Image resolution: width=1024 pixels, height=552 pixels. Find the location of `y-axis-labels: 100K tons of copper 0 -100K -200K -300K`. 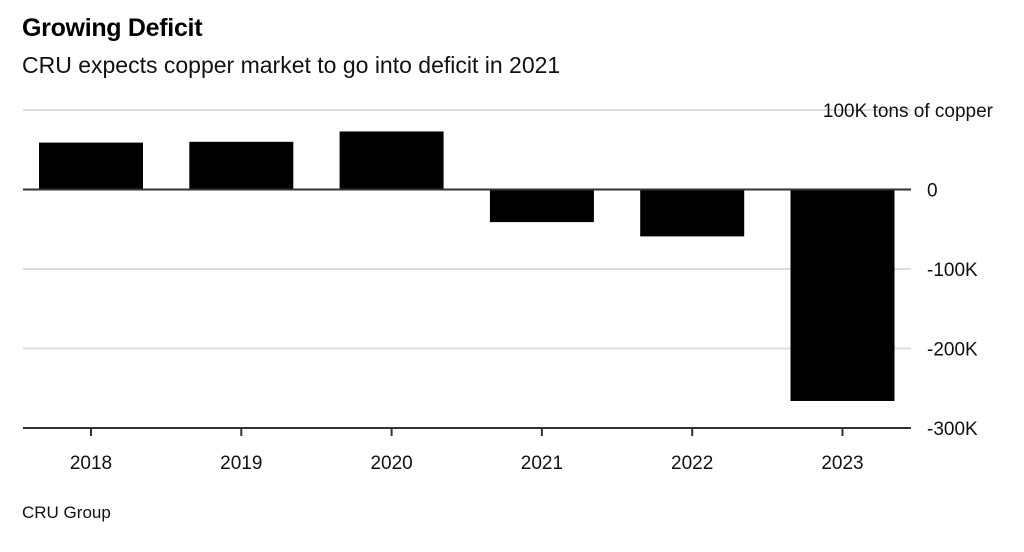

y-axis-labels: 100K tons of copper 0 -100K -200K -300K is located at coordinates (908, 270).